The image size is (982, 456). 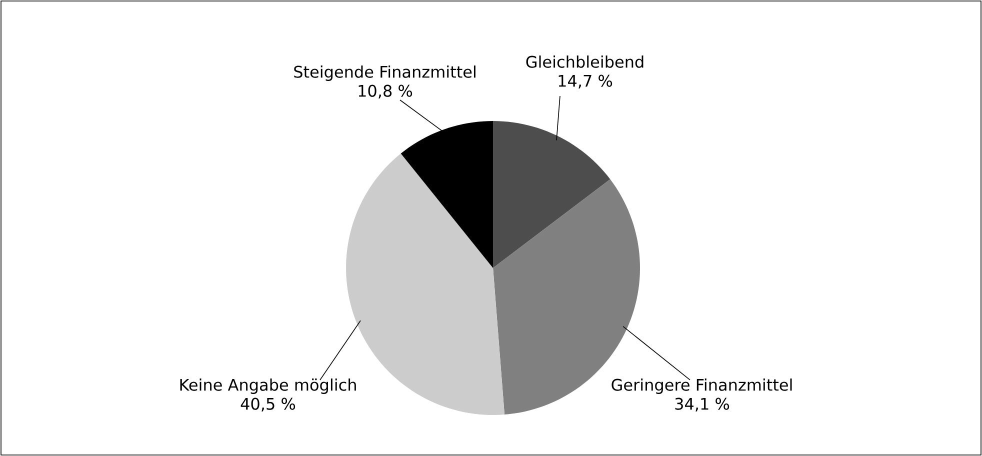 I want to click on data-label: 10,8 %, so click(x=385, y=91).